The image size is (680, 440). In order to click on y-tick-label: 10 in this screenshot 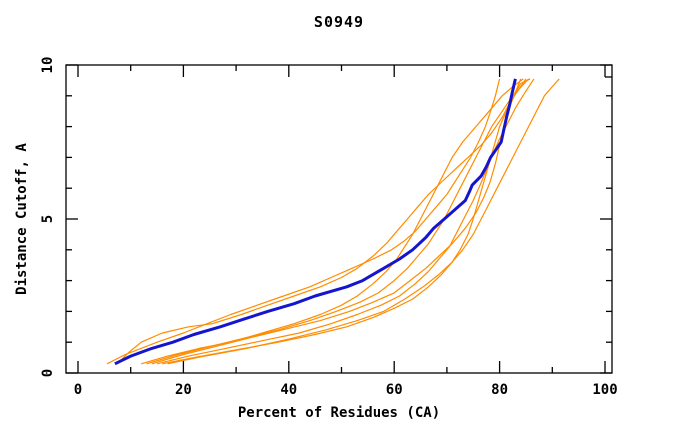, I will do `click(48, 65)`.